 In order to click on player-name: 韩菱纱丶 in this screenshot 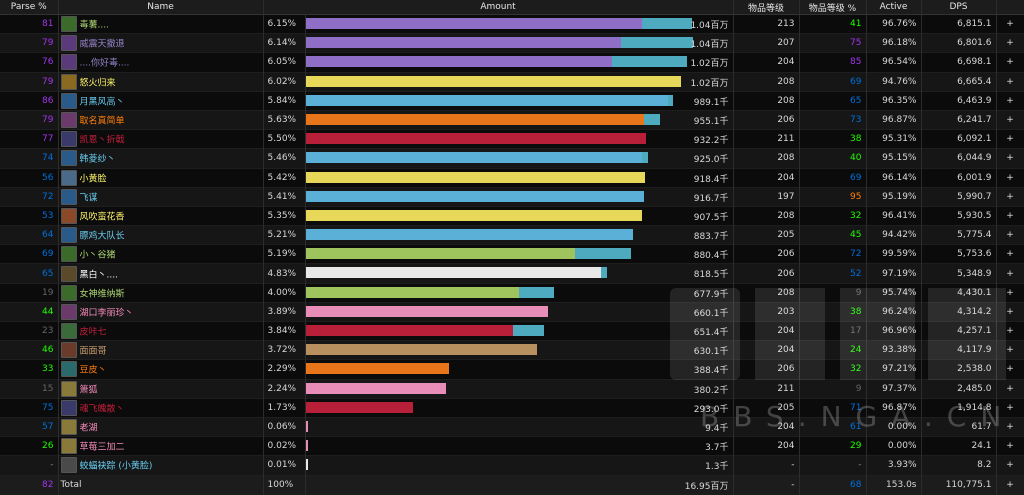, I will do `click(97, 159)`.